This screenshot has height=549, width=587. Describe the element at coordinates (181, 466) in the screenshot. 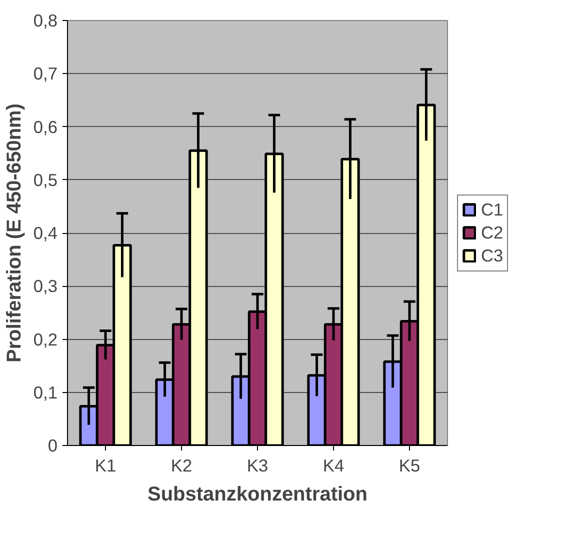

I see `x-tick-label: K2` at that location.